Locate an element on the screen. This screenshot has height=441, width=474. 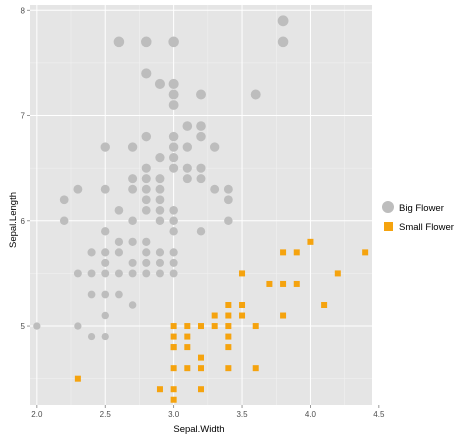
y-tick-label: 5 is located at coordinates (23, 326).